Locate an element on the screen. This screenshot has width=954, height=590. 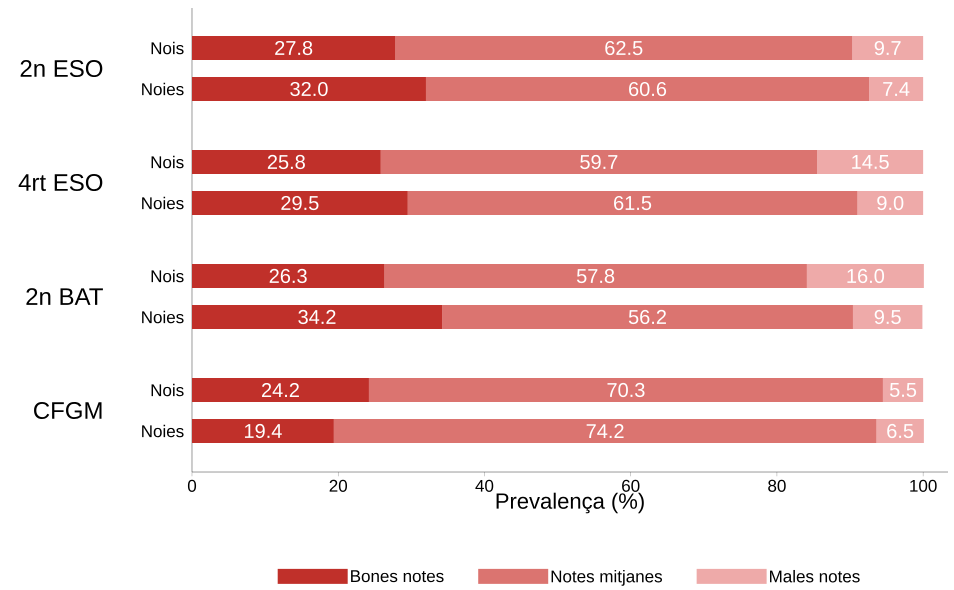
data-label: 9.5 is located at coordinates (887, 317).